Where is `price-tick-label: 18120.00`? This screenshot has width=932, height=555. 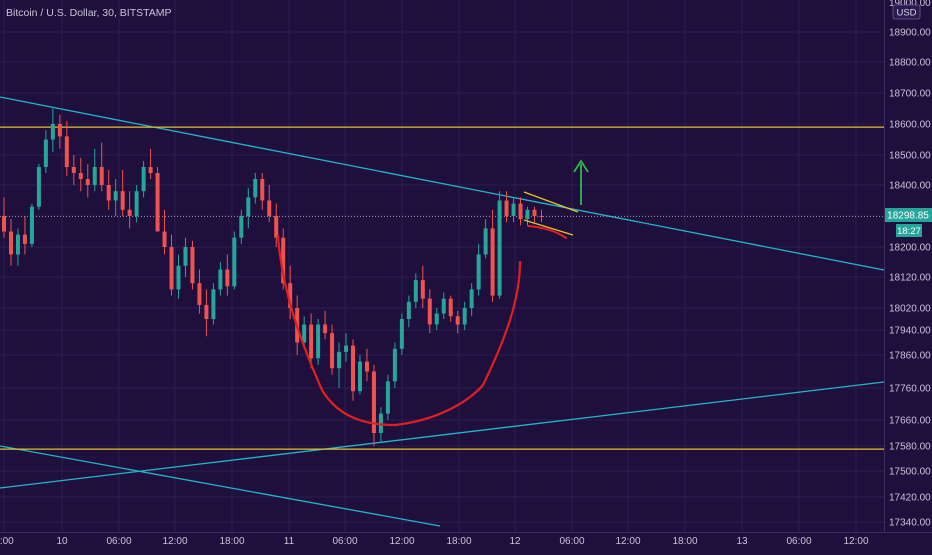 price-tick-label: 18120.00 is located at coordinates (910, 278).